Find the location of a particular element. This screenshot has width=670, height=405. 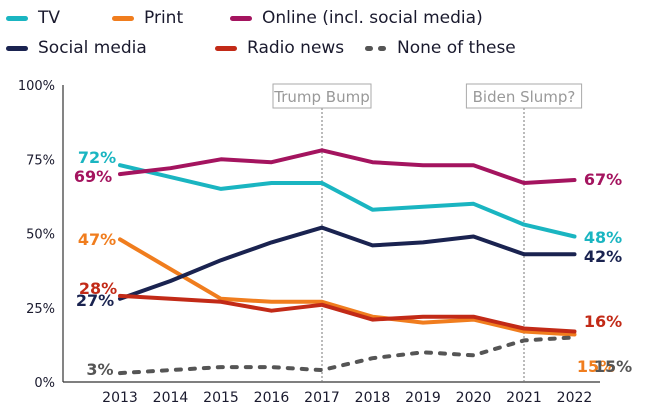

end-label-3: 42% is located at coordinates (603, 256).